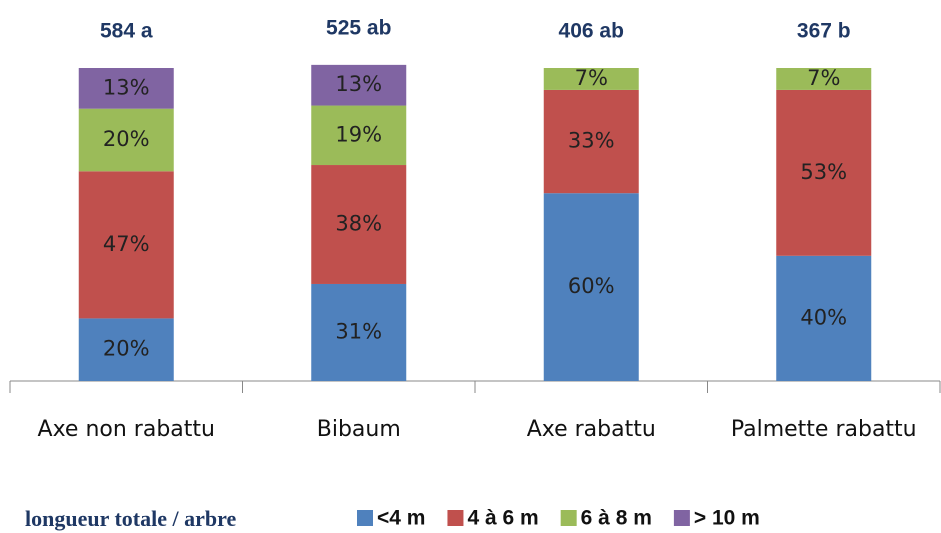 The width and height of the screenshot is (941, 533). I want to click on bar-annotation: 525 ab, so click(358, 27).